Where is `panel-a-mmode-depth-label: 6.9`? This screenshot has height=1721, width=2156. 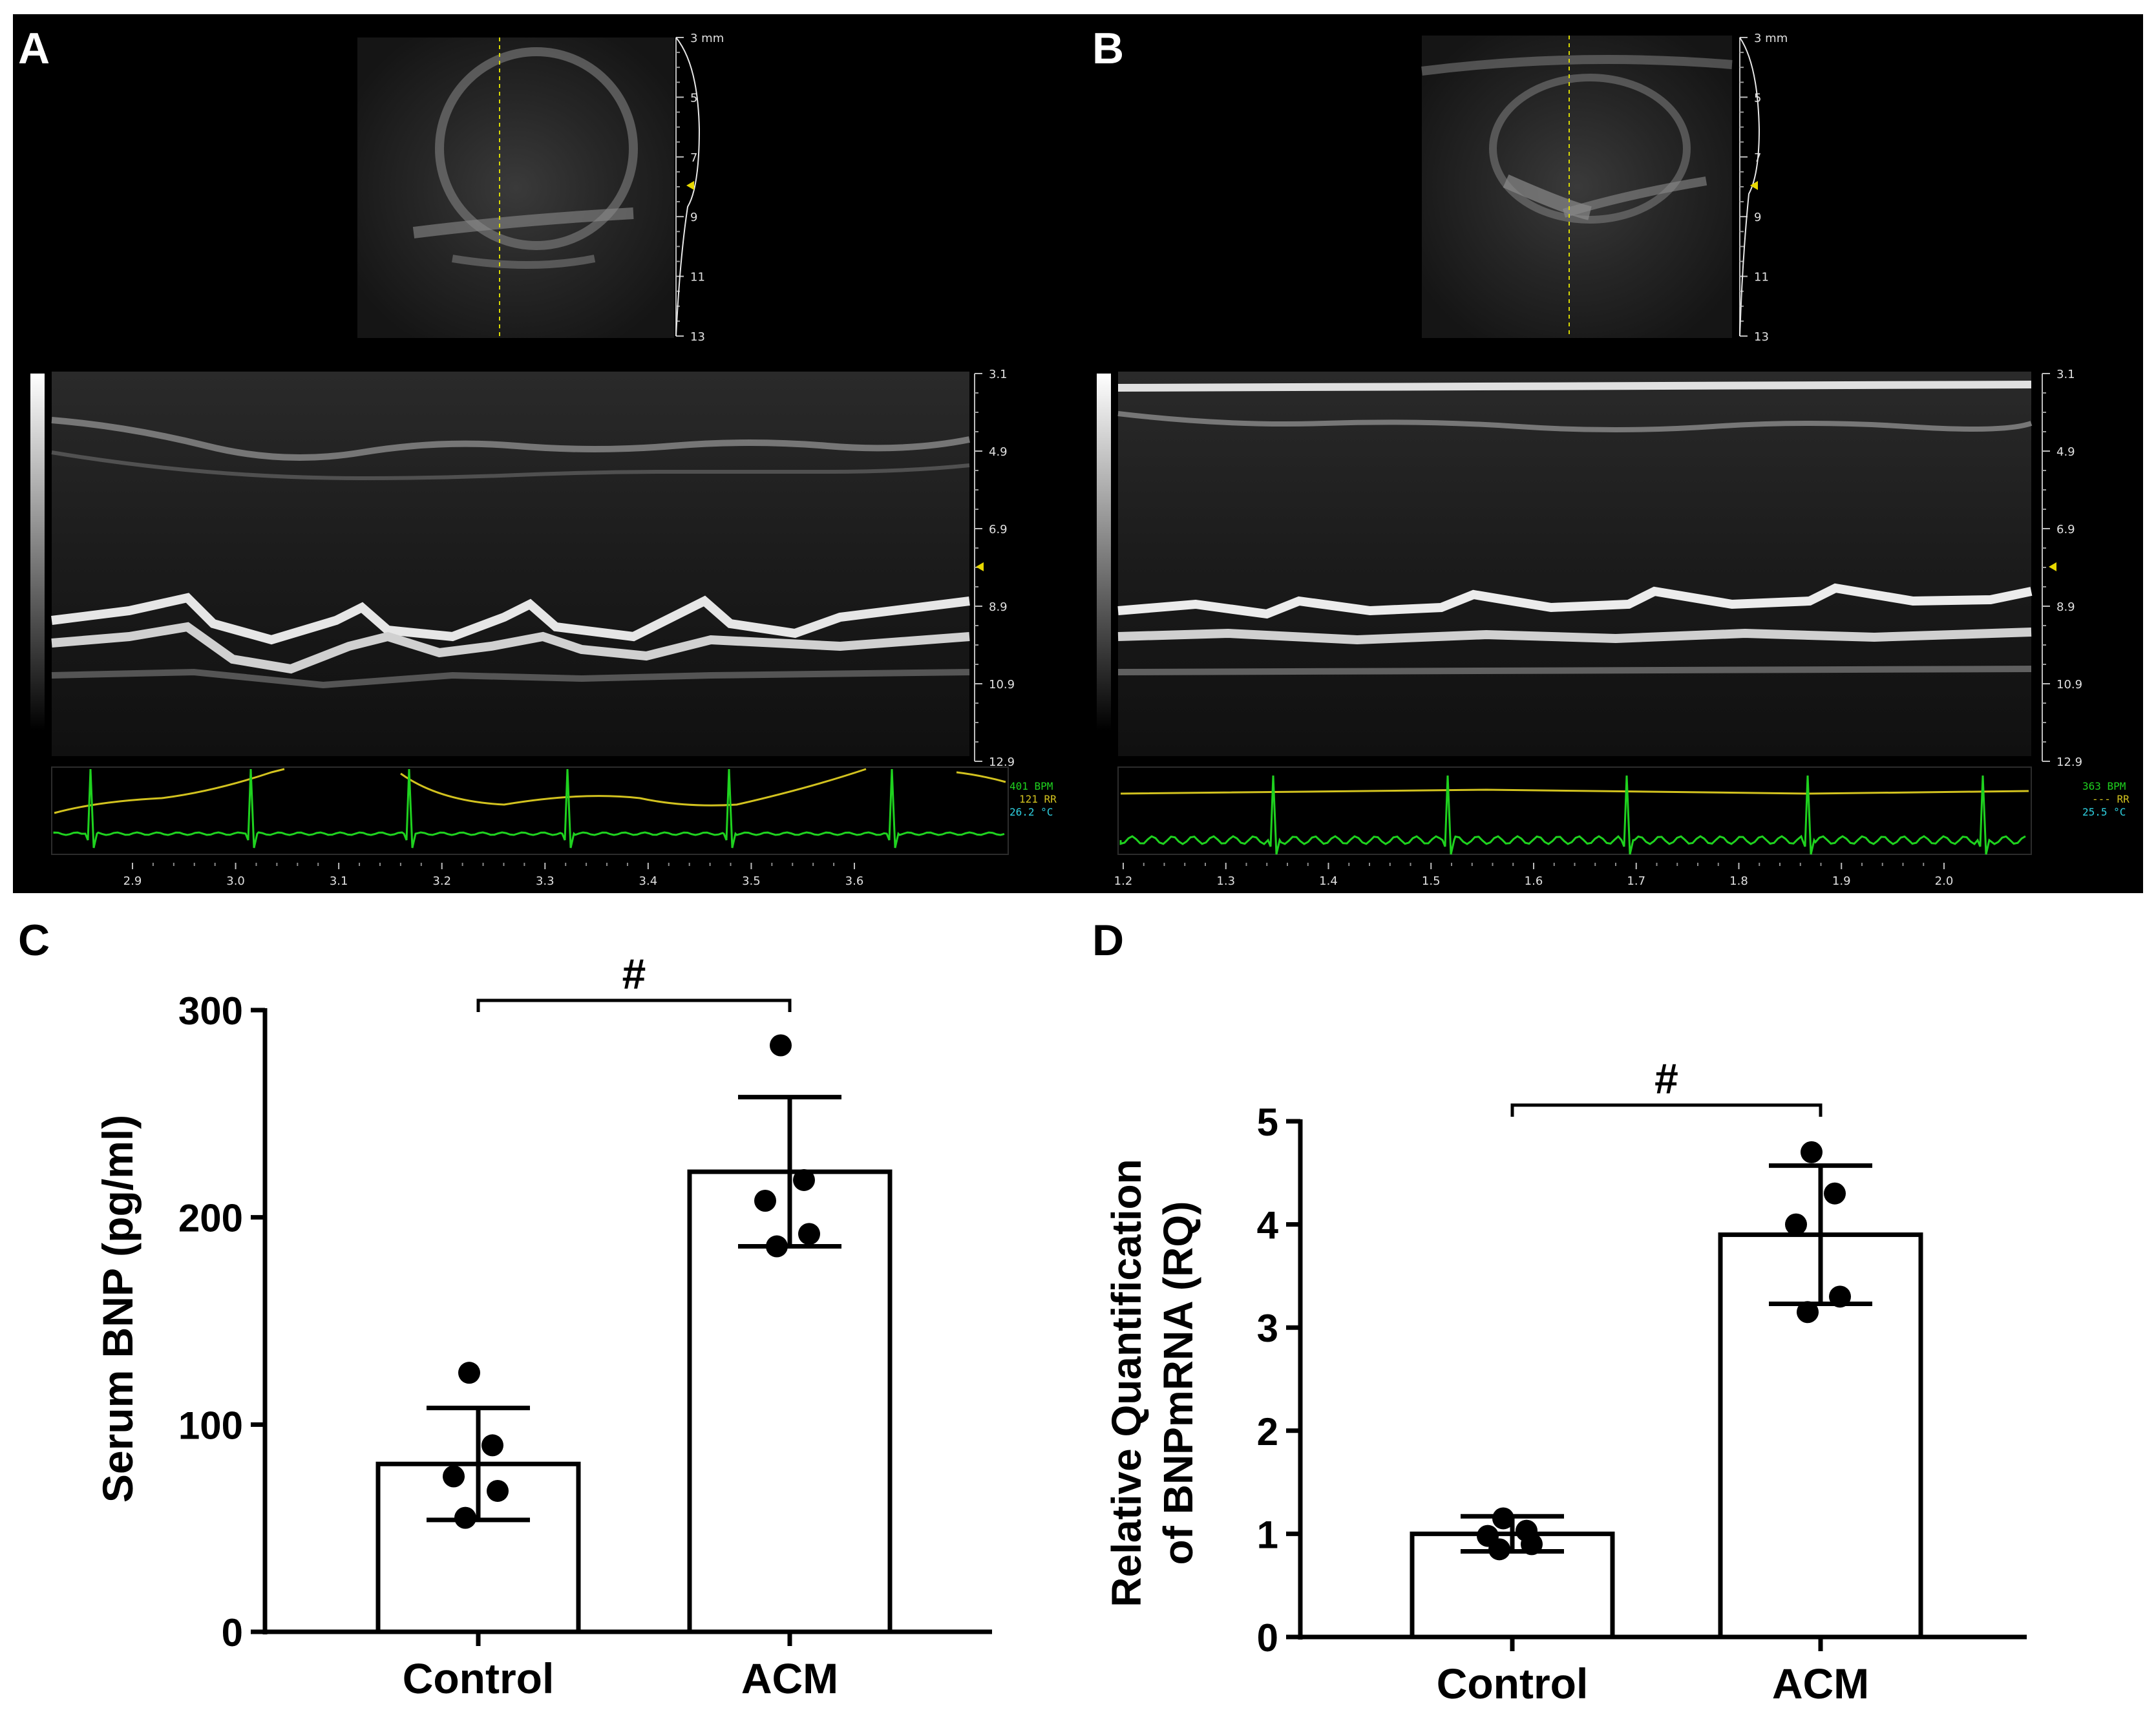
panel-a-mmode-depth-label: 6.9 is located at coordinates (999, 530).